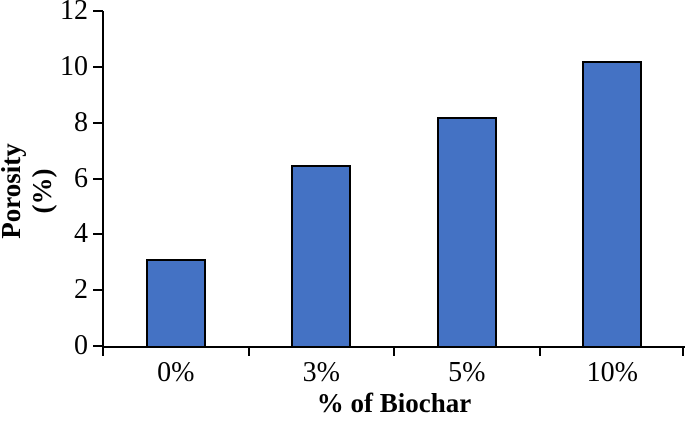 This screenshot has height=421, width=685. What do you see at coordinates (467, 372) in the screenshot?
I see `x-axis-category-label: 5%` at bounding box center [467, 372].